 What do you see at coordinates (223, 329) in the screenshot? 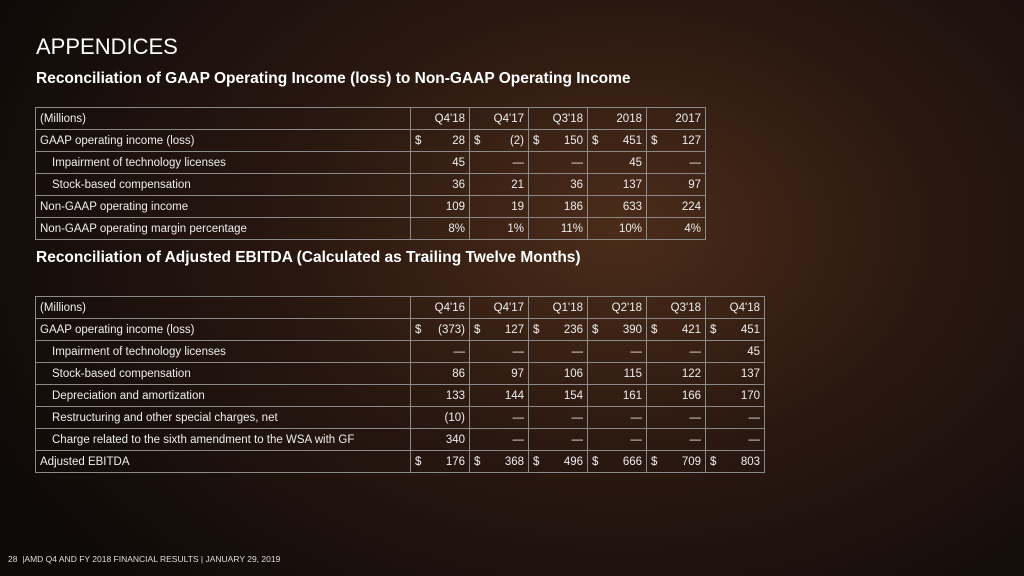
I see `row-label: GAAP operating income (loss)` at bounding box center [223, 329].